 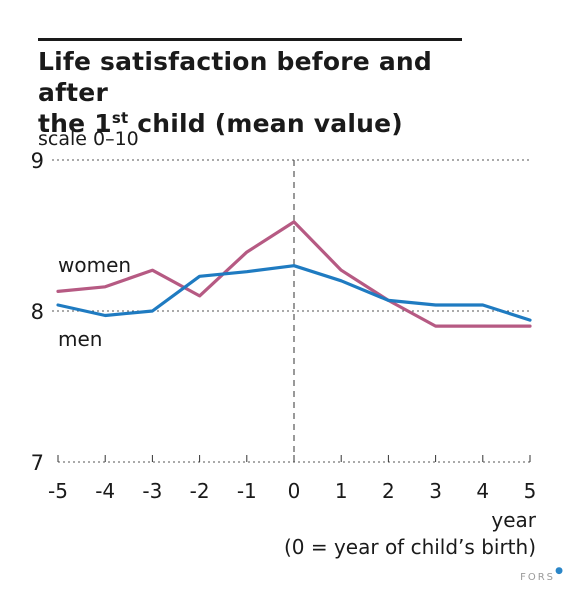 What do you see at coordinates (265, 123) in the screenshot?
I see `title-line-2-post: child (mean value)` at bounding box center [265, 123].